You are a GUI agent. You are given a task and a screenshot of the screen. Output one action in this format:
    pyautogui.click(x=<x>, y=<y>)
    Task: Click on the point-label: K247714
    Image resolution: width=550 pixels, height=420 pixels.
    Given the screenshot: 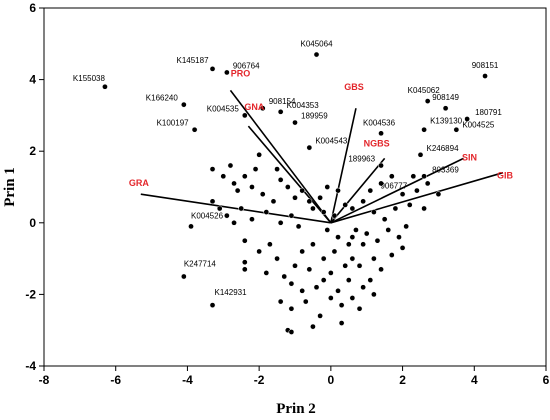 What is the action you would take?
    pyautogui.click(x=200, y=264)
    